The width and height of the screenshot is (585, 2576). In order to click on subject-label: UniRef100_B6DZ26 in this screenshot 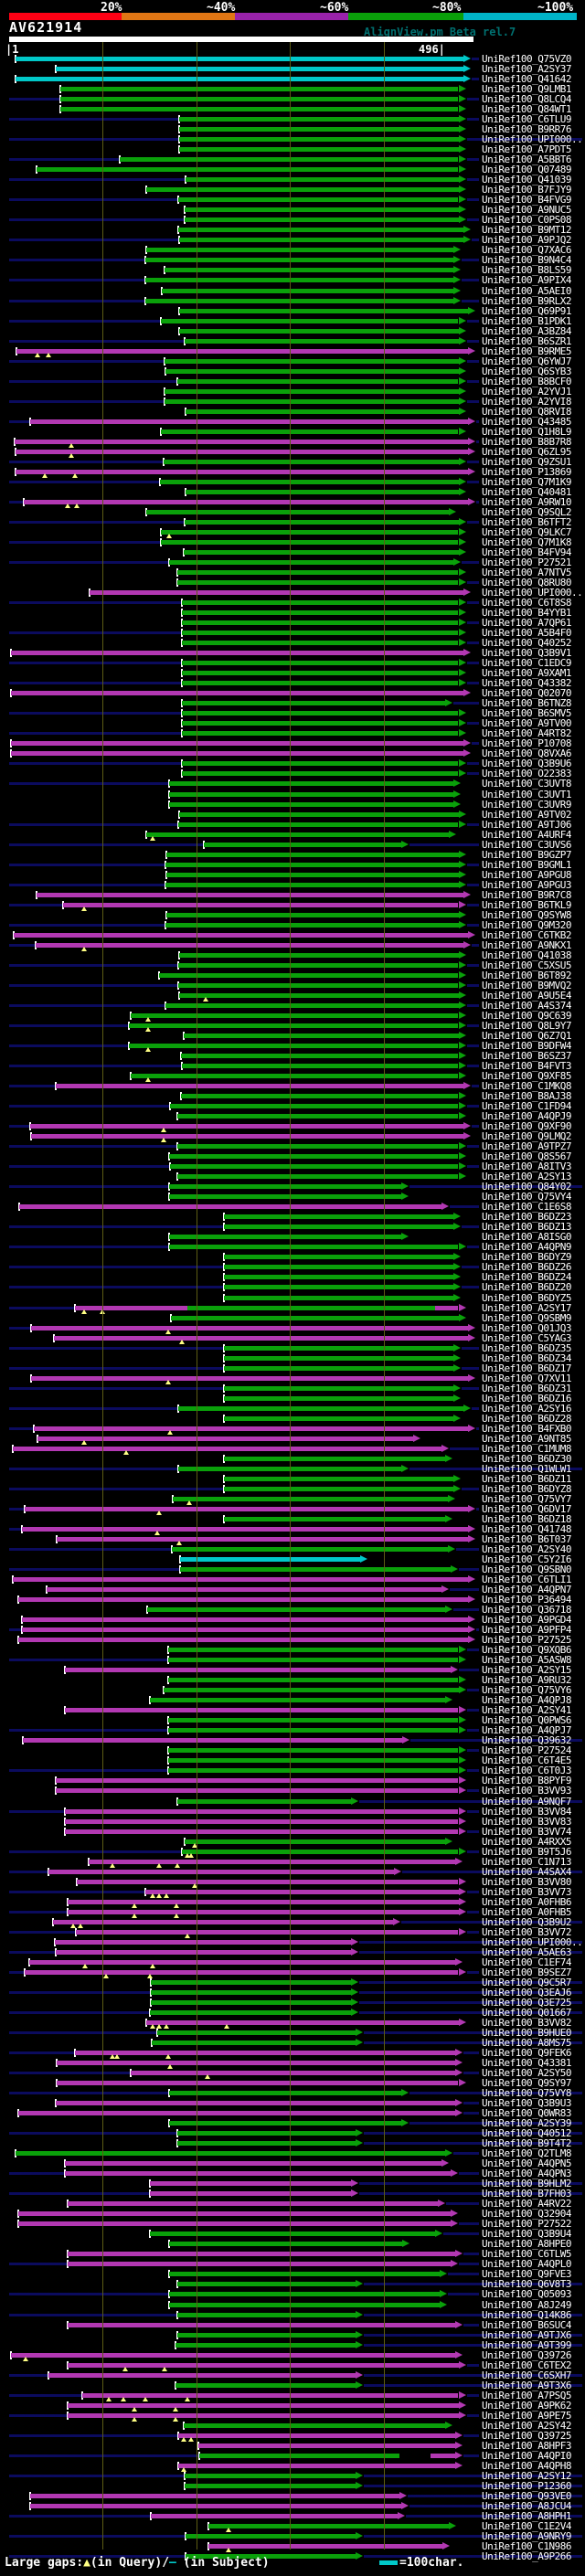, I will do `click(527, 1267)`.